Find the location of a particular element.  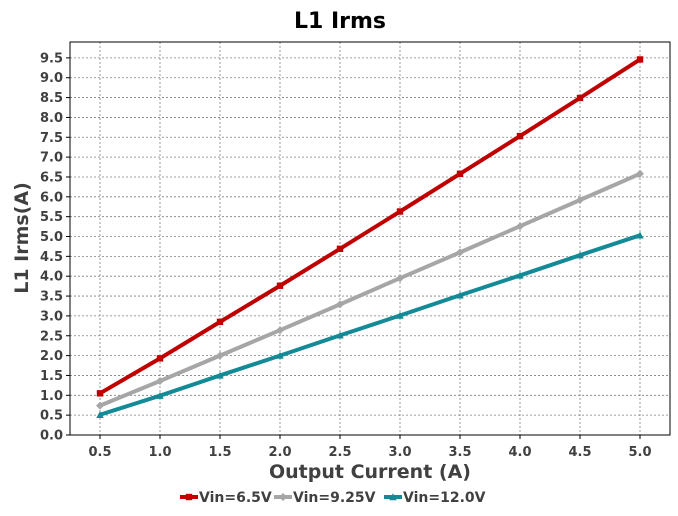

legend-item: Vin=9.25V is located at coordinates (325, 498).